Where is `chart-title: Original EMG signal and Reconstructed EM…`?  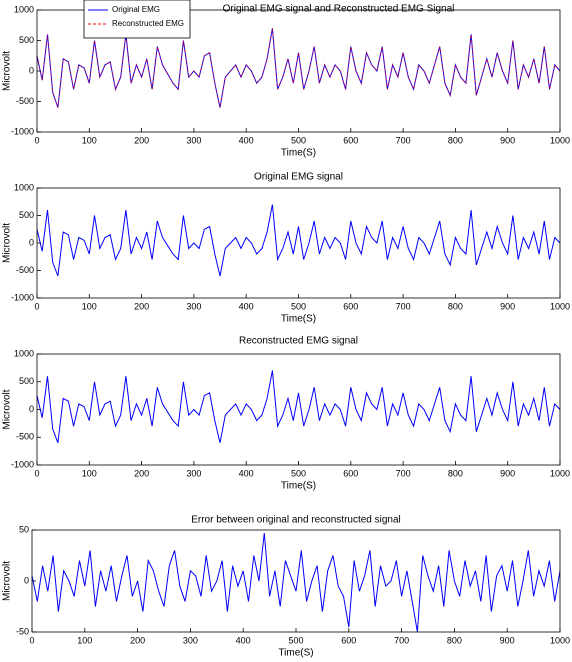 chart-title: Original EMG signal and Reconstructed EM… is located at coordinates (339, 9).